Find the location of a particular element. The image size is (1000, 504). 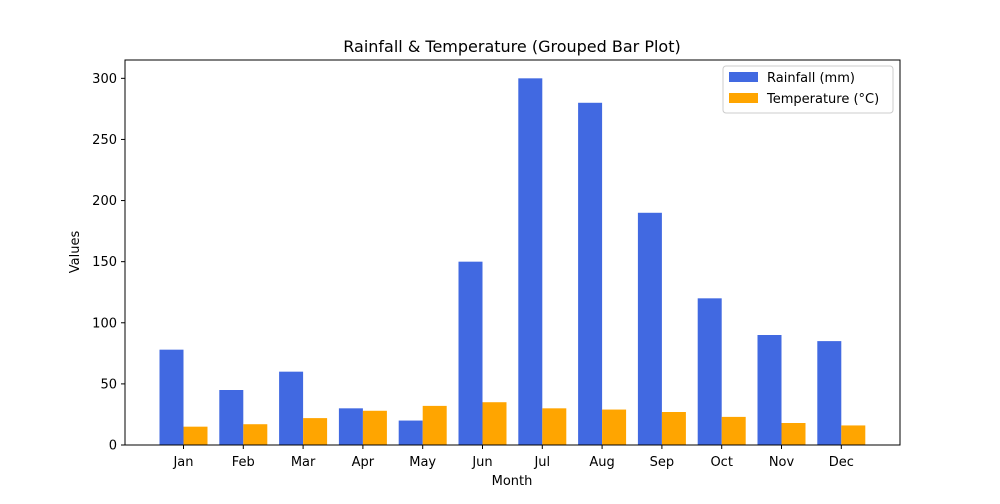

legend-label-temperature: Temperature (°C) is located at coordinates (822, 99).